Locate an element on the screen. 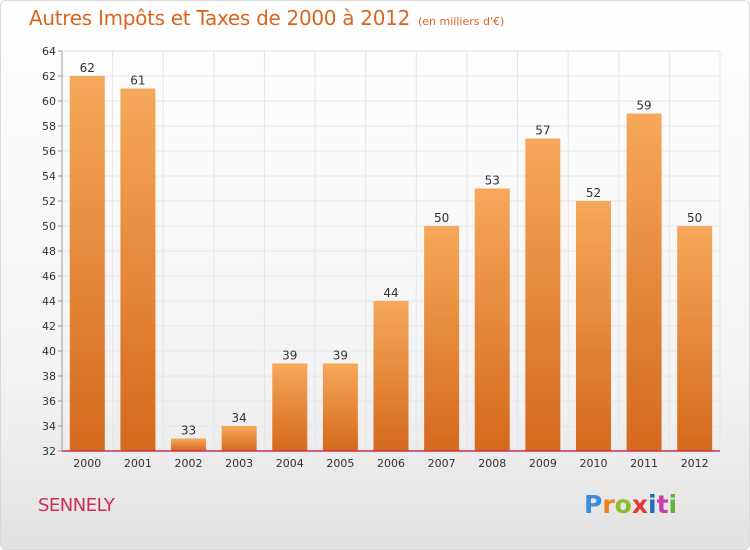  logo-letter: x is located at coordinates (639, 504).